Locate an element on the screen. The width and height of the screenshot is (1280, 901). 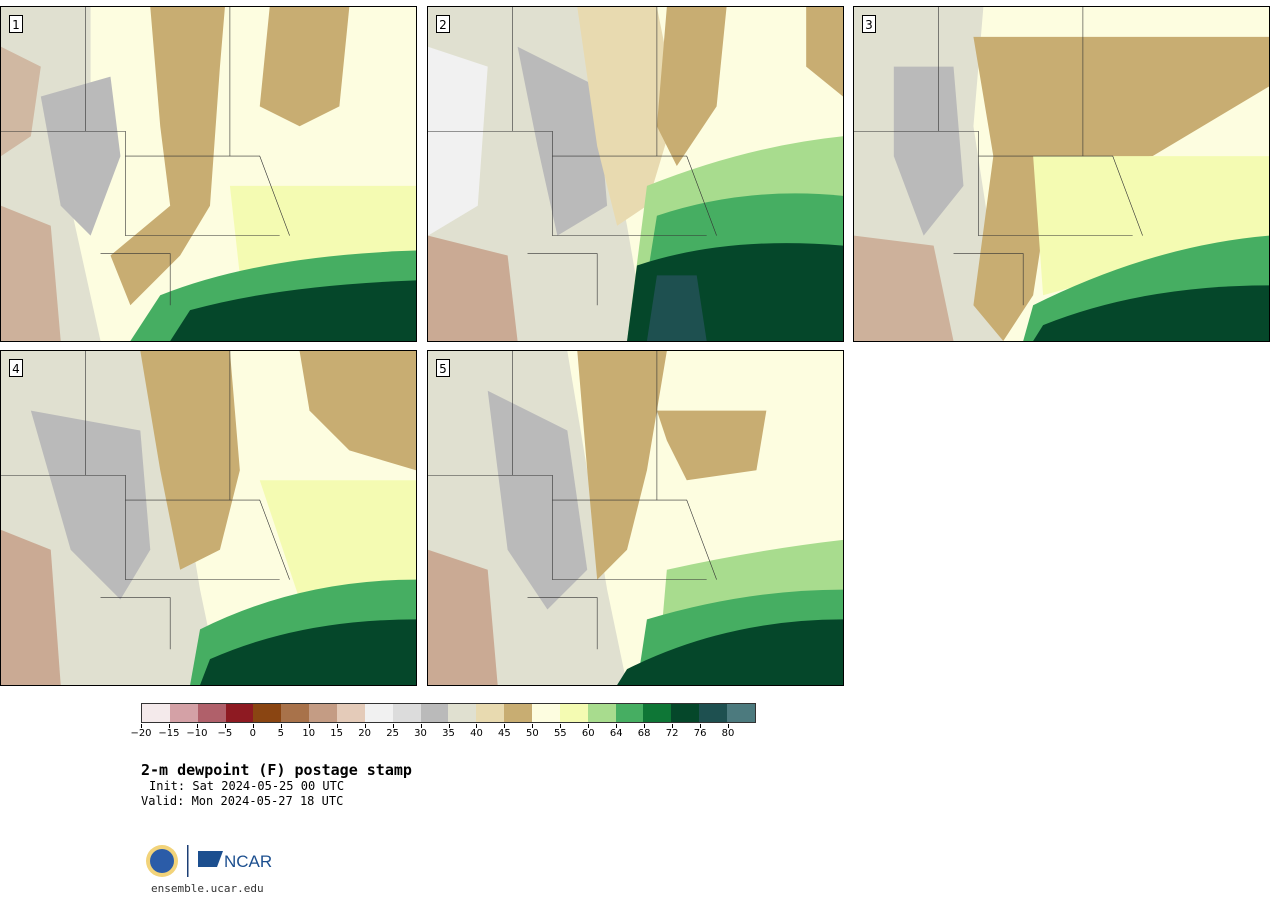
colorbar-tick-label: 5 is located at coordinates (280, 733).